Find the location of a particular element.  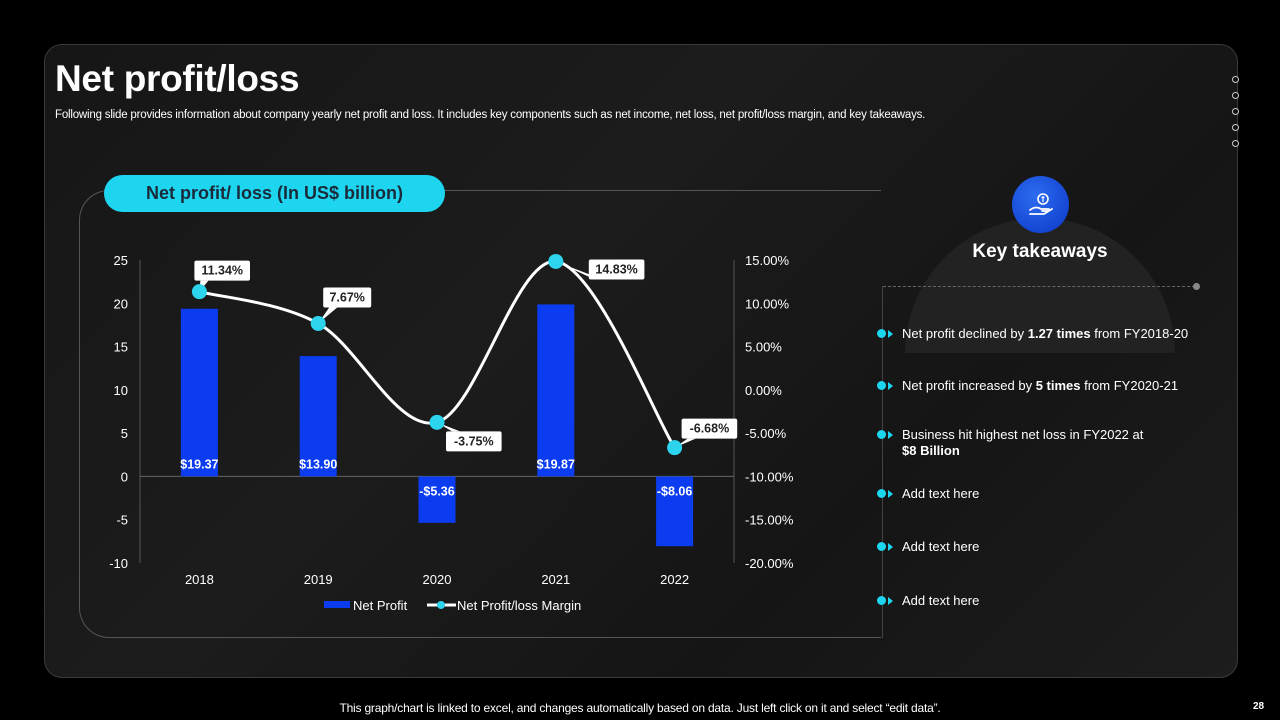

y-tick-right: -5.00% is located at coordinates (766, 433).